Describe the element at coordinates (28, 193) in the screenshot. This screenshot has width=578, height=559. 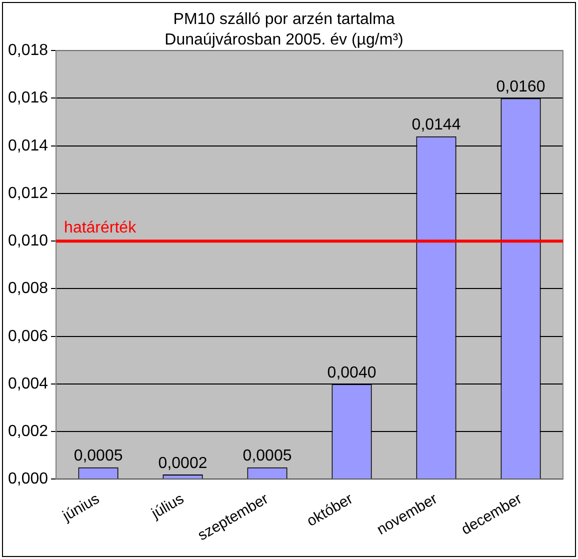
I see `y-tick-label: 0,012` at that location.